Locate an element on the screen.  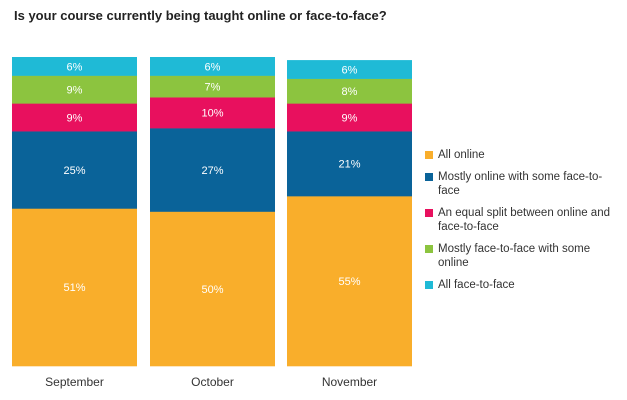
legend-label: Mostly online with some face-to-face is located at coordinates (520, 184).